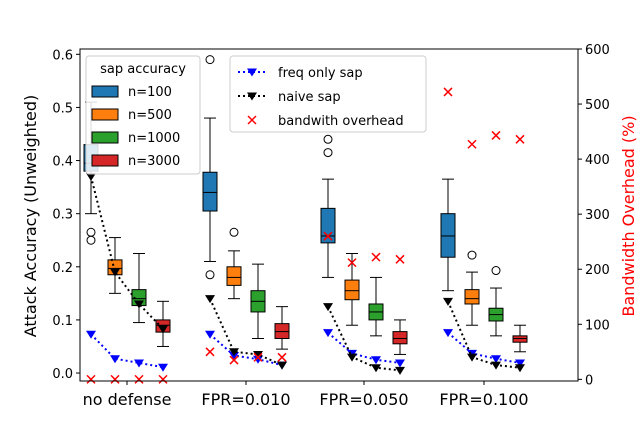 The image size is (642, 428). Describe the element at coordinates (597, 160) in the screenshot. I see `y2-tick-label: 400` at that location.